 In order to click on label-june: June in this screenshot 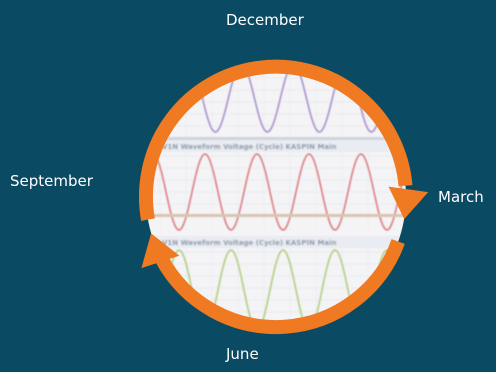, I will do `click(242, 354)`.